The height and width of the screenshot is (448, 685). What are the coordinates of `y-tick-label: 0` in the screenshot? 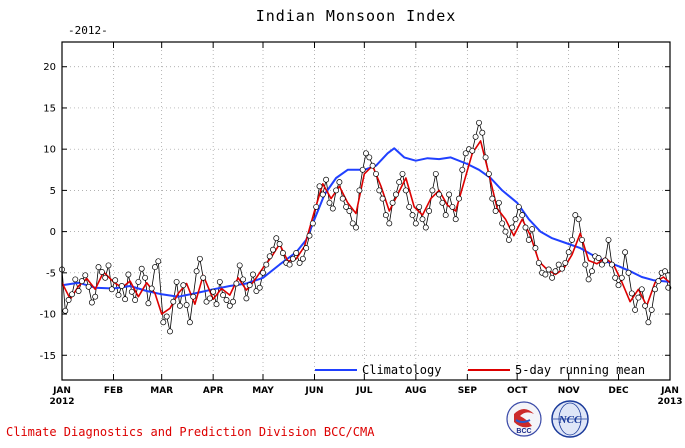 It's located at (53, 232).